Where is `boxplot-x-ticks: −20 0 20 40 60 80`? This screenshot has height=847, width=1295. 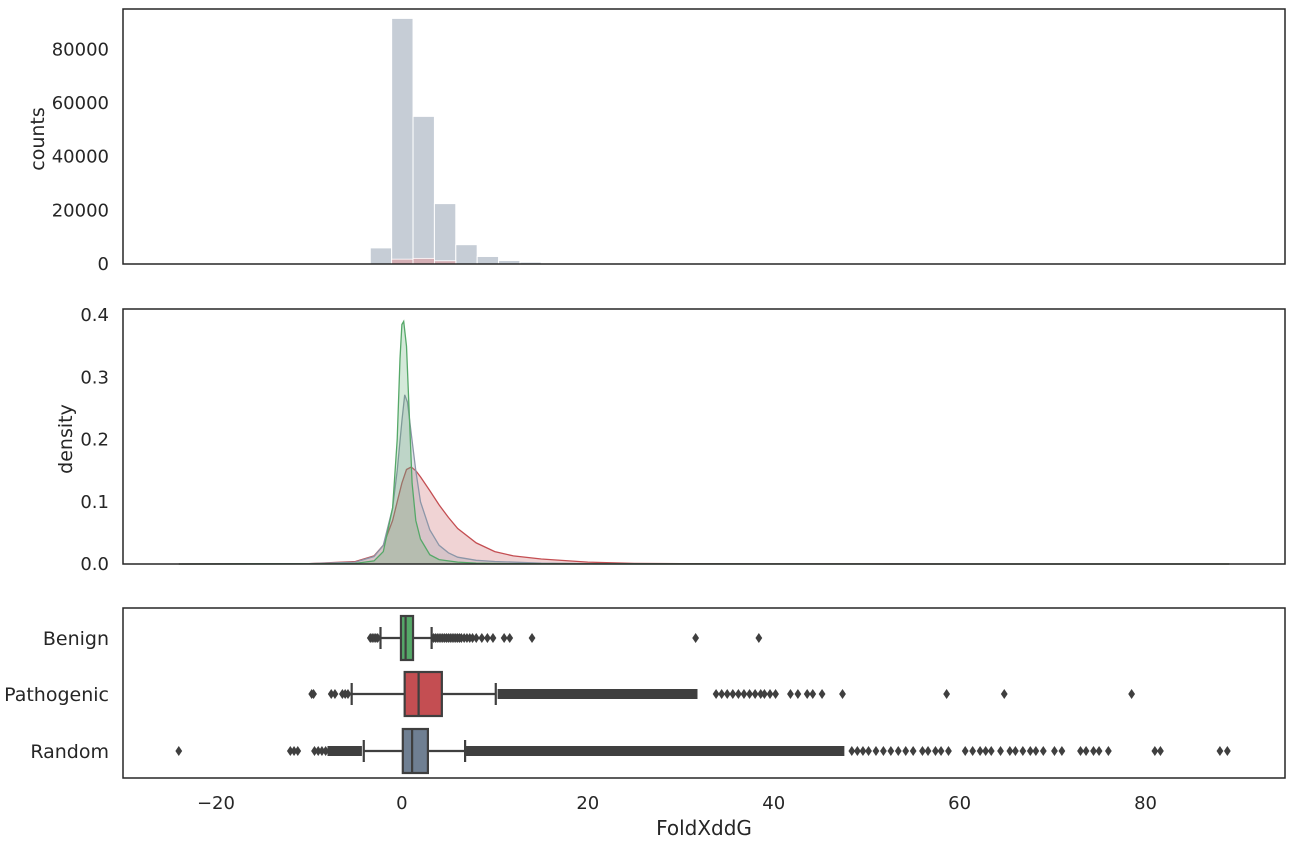
boxplot-x-ticks: −20 0 20 40 60 80 is located at coordinates (677, 803).